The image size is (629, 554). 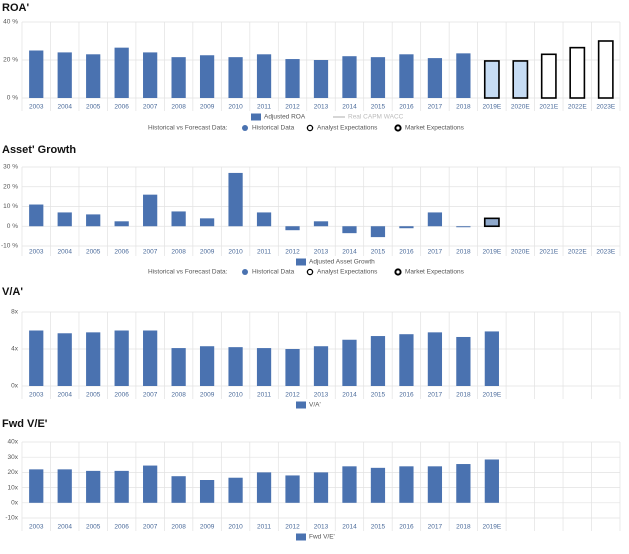 I want to click on x-tick-label: 2009, so click(x=207, y=252).